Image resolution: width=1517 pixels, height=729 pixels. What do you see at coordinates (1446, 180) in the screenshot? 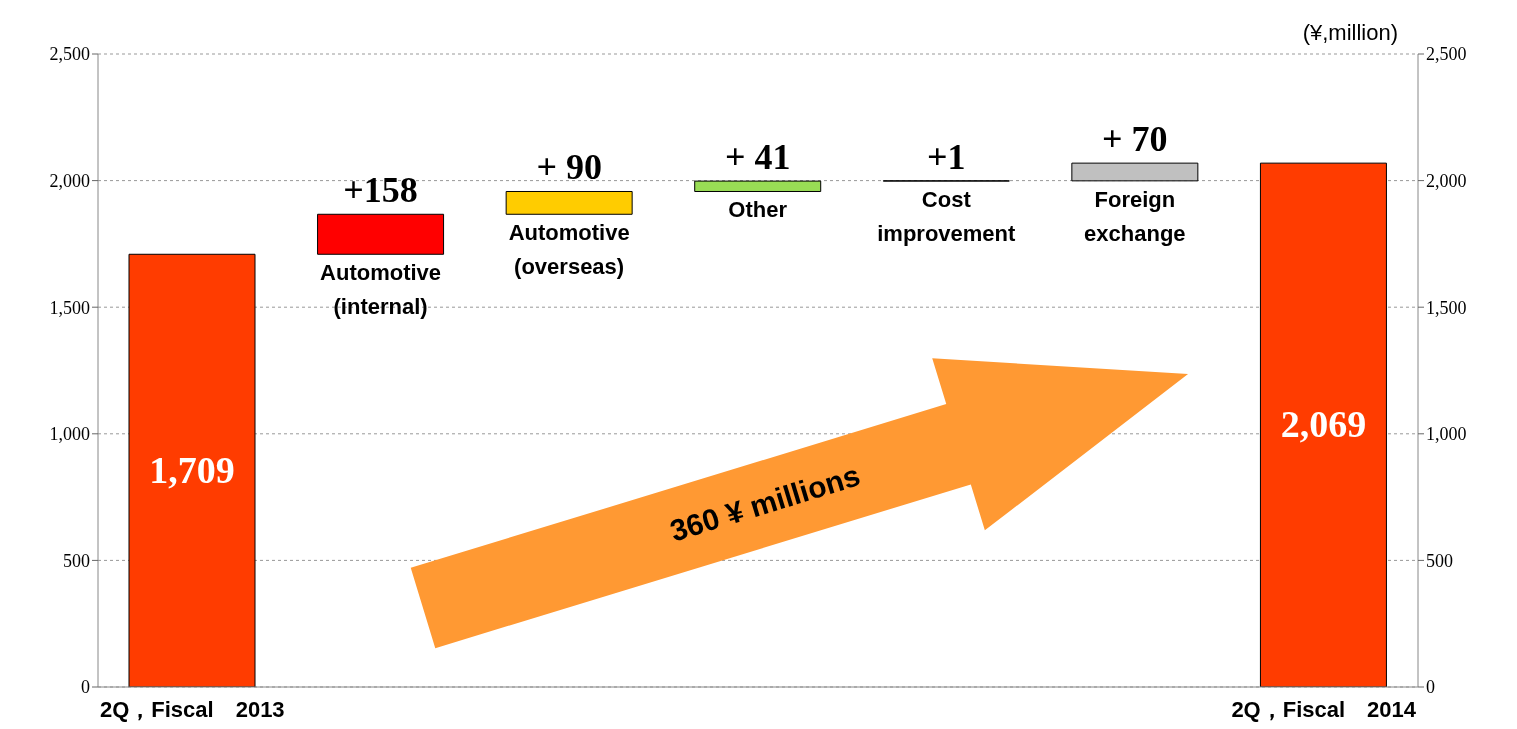
I see `y2-tick-label: 2,000` at bounding box center [1446, 180].